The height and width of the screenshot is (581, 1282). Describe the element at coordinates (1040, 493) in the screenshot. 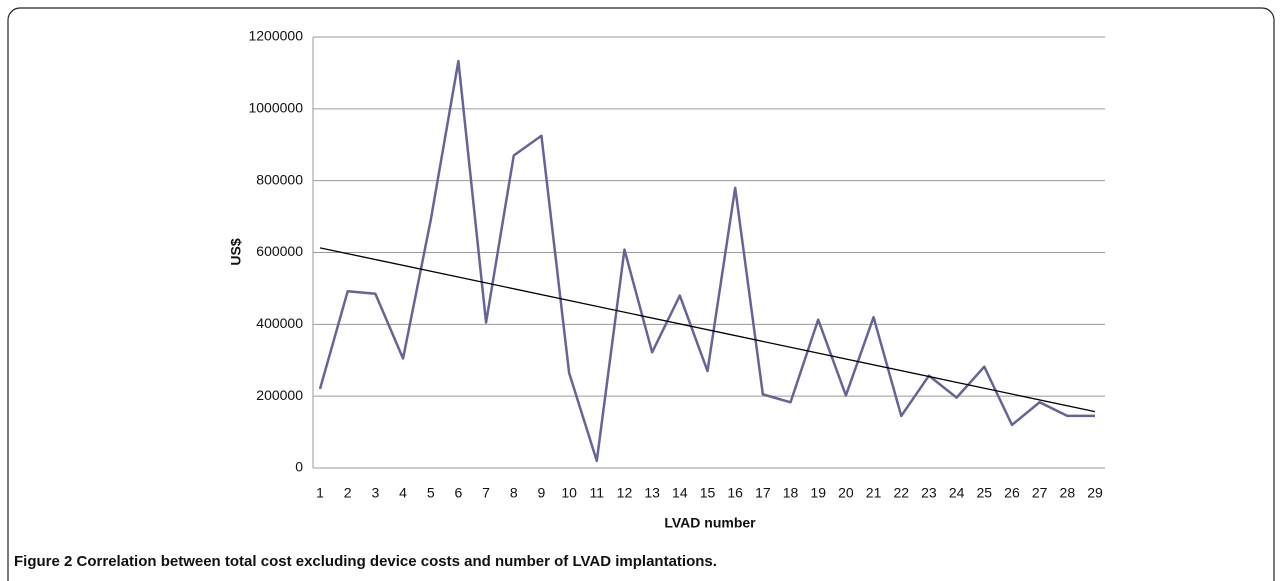

I see `x-tick-label: 27` at that location.